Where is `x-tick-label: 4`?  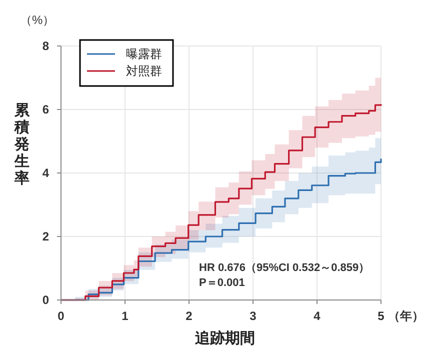
x-tick-label: 4 is located at coordinates (317, 316).